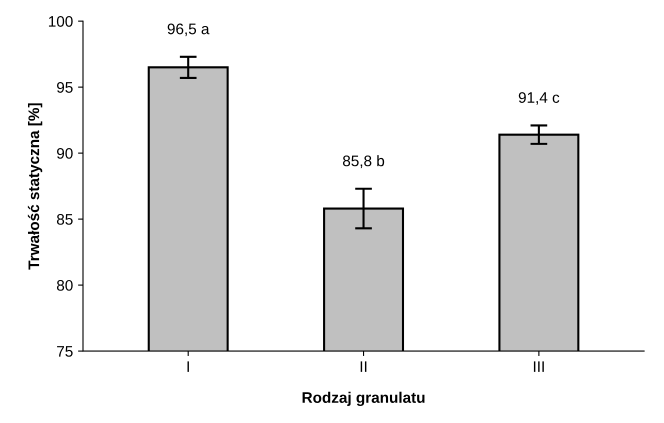 The image size is (664, 423). Describe the element at coordinates (189, 30) in the screenshot. I see `data-label: 96,5 a` at that location.